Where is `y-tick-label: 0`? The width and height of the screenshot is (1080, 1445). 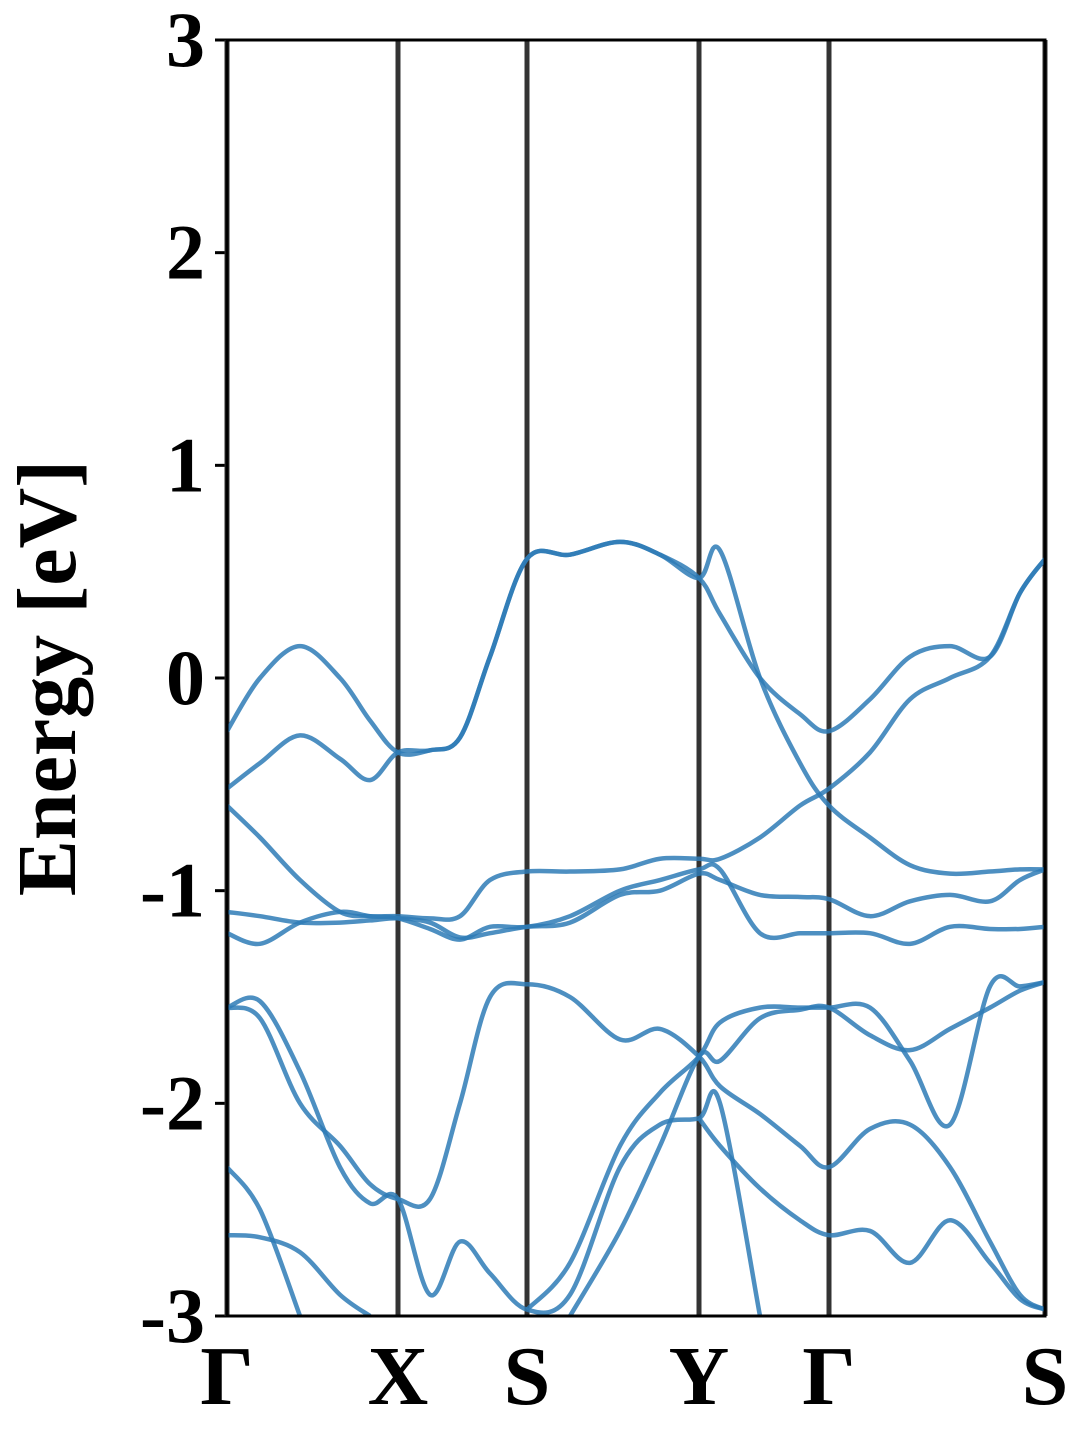 y-tick-label: 0 is located at coordinates (185, 677).